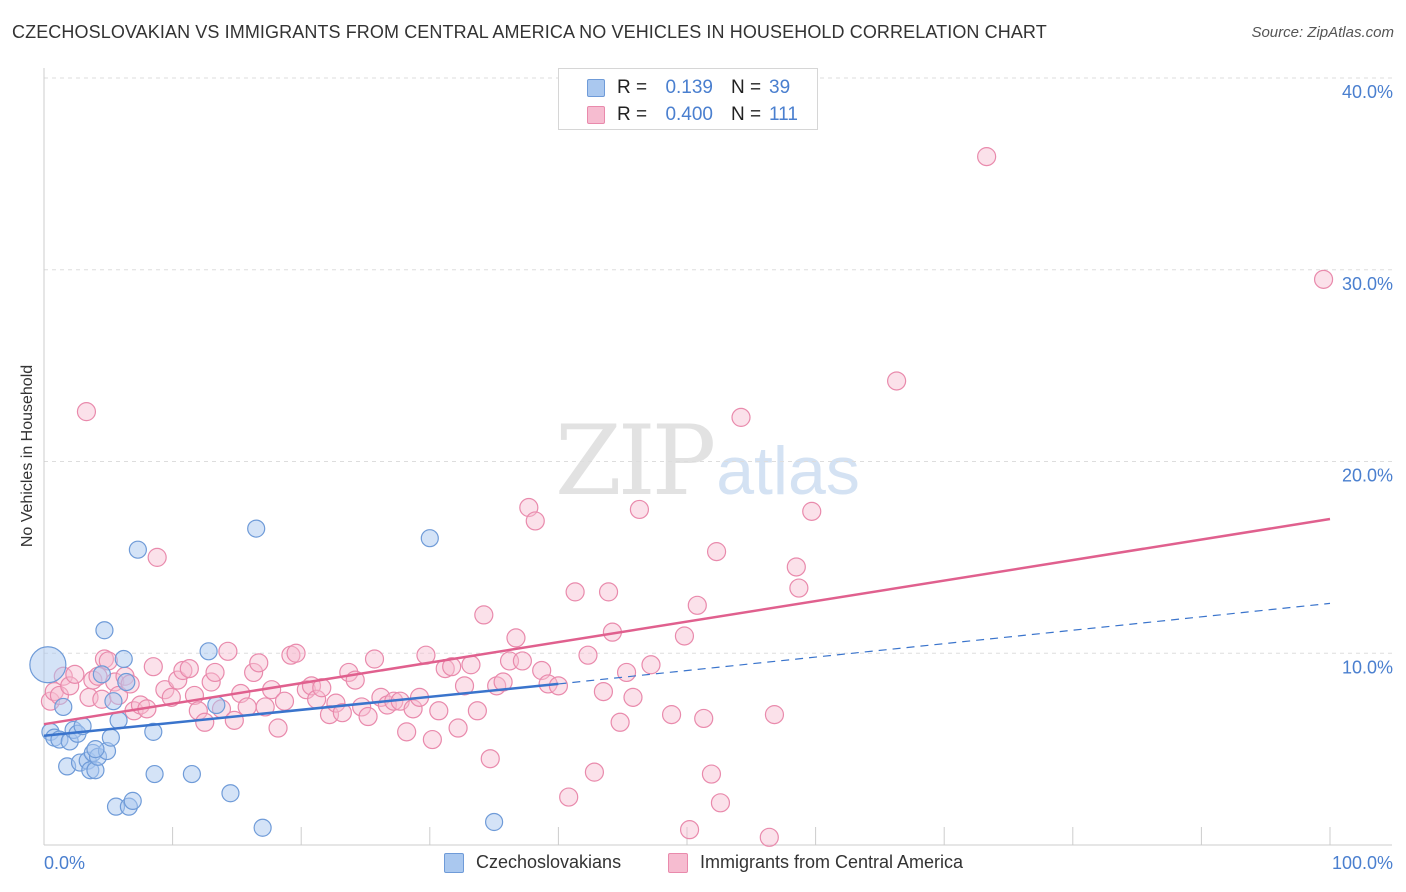  Describe the element at coordinates (64, 863) in the screenshot. I see `x-tick-label: 0.0%` at that location.